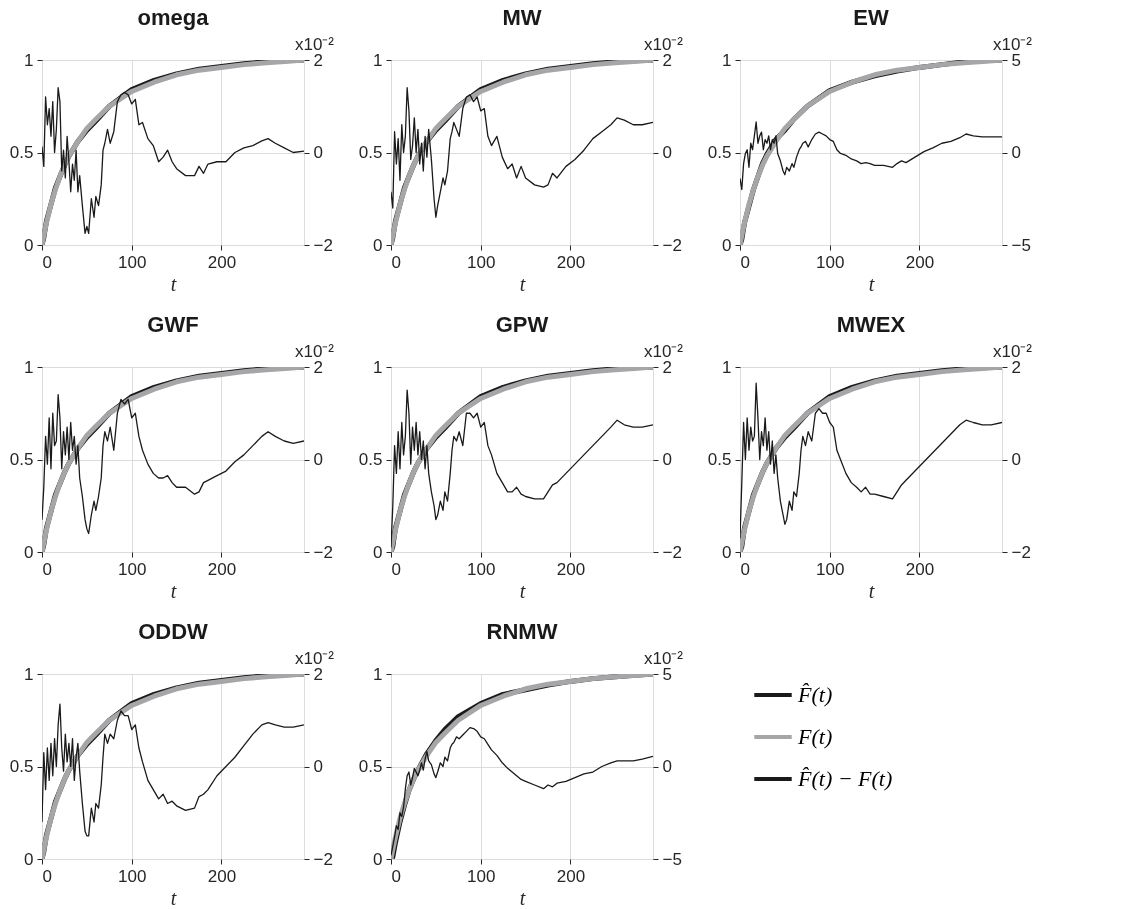 The height and width of the screenshot is (909, 1144). I want to click on chart-title: MW, so click(522, 17).